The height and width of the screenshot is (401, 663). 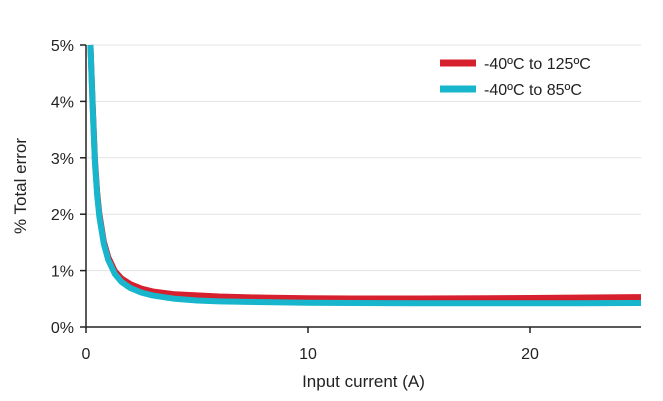 I want to click on x-tick-label: 10, so click(x=308, y=354).